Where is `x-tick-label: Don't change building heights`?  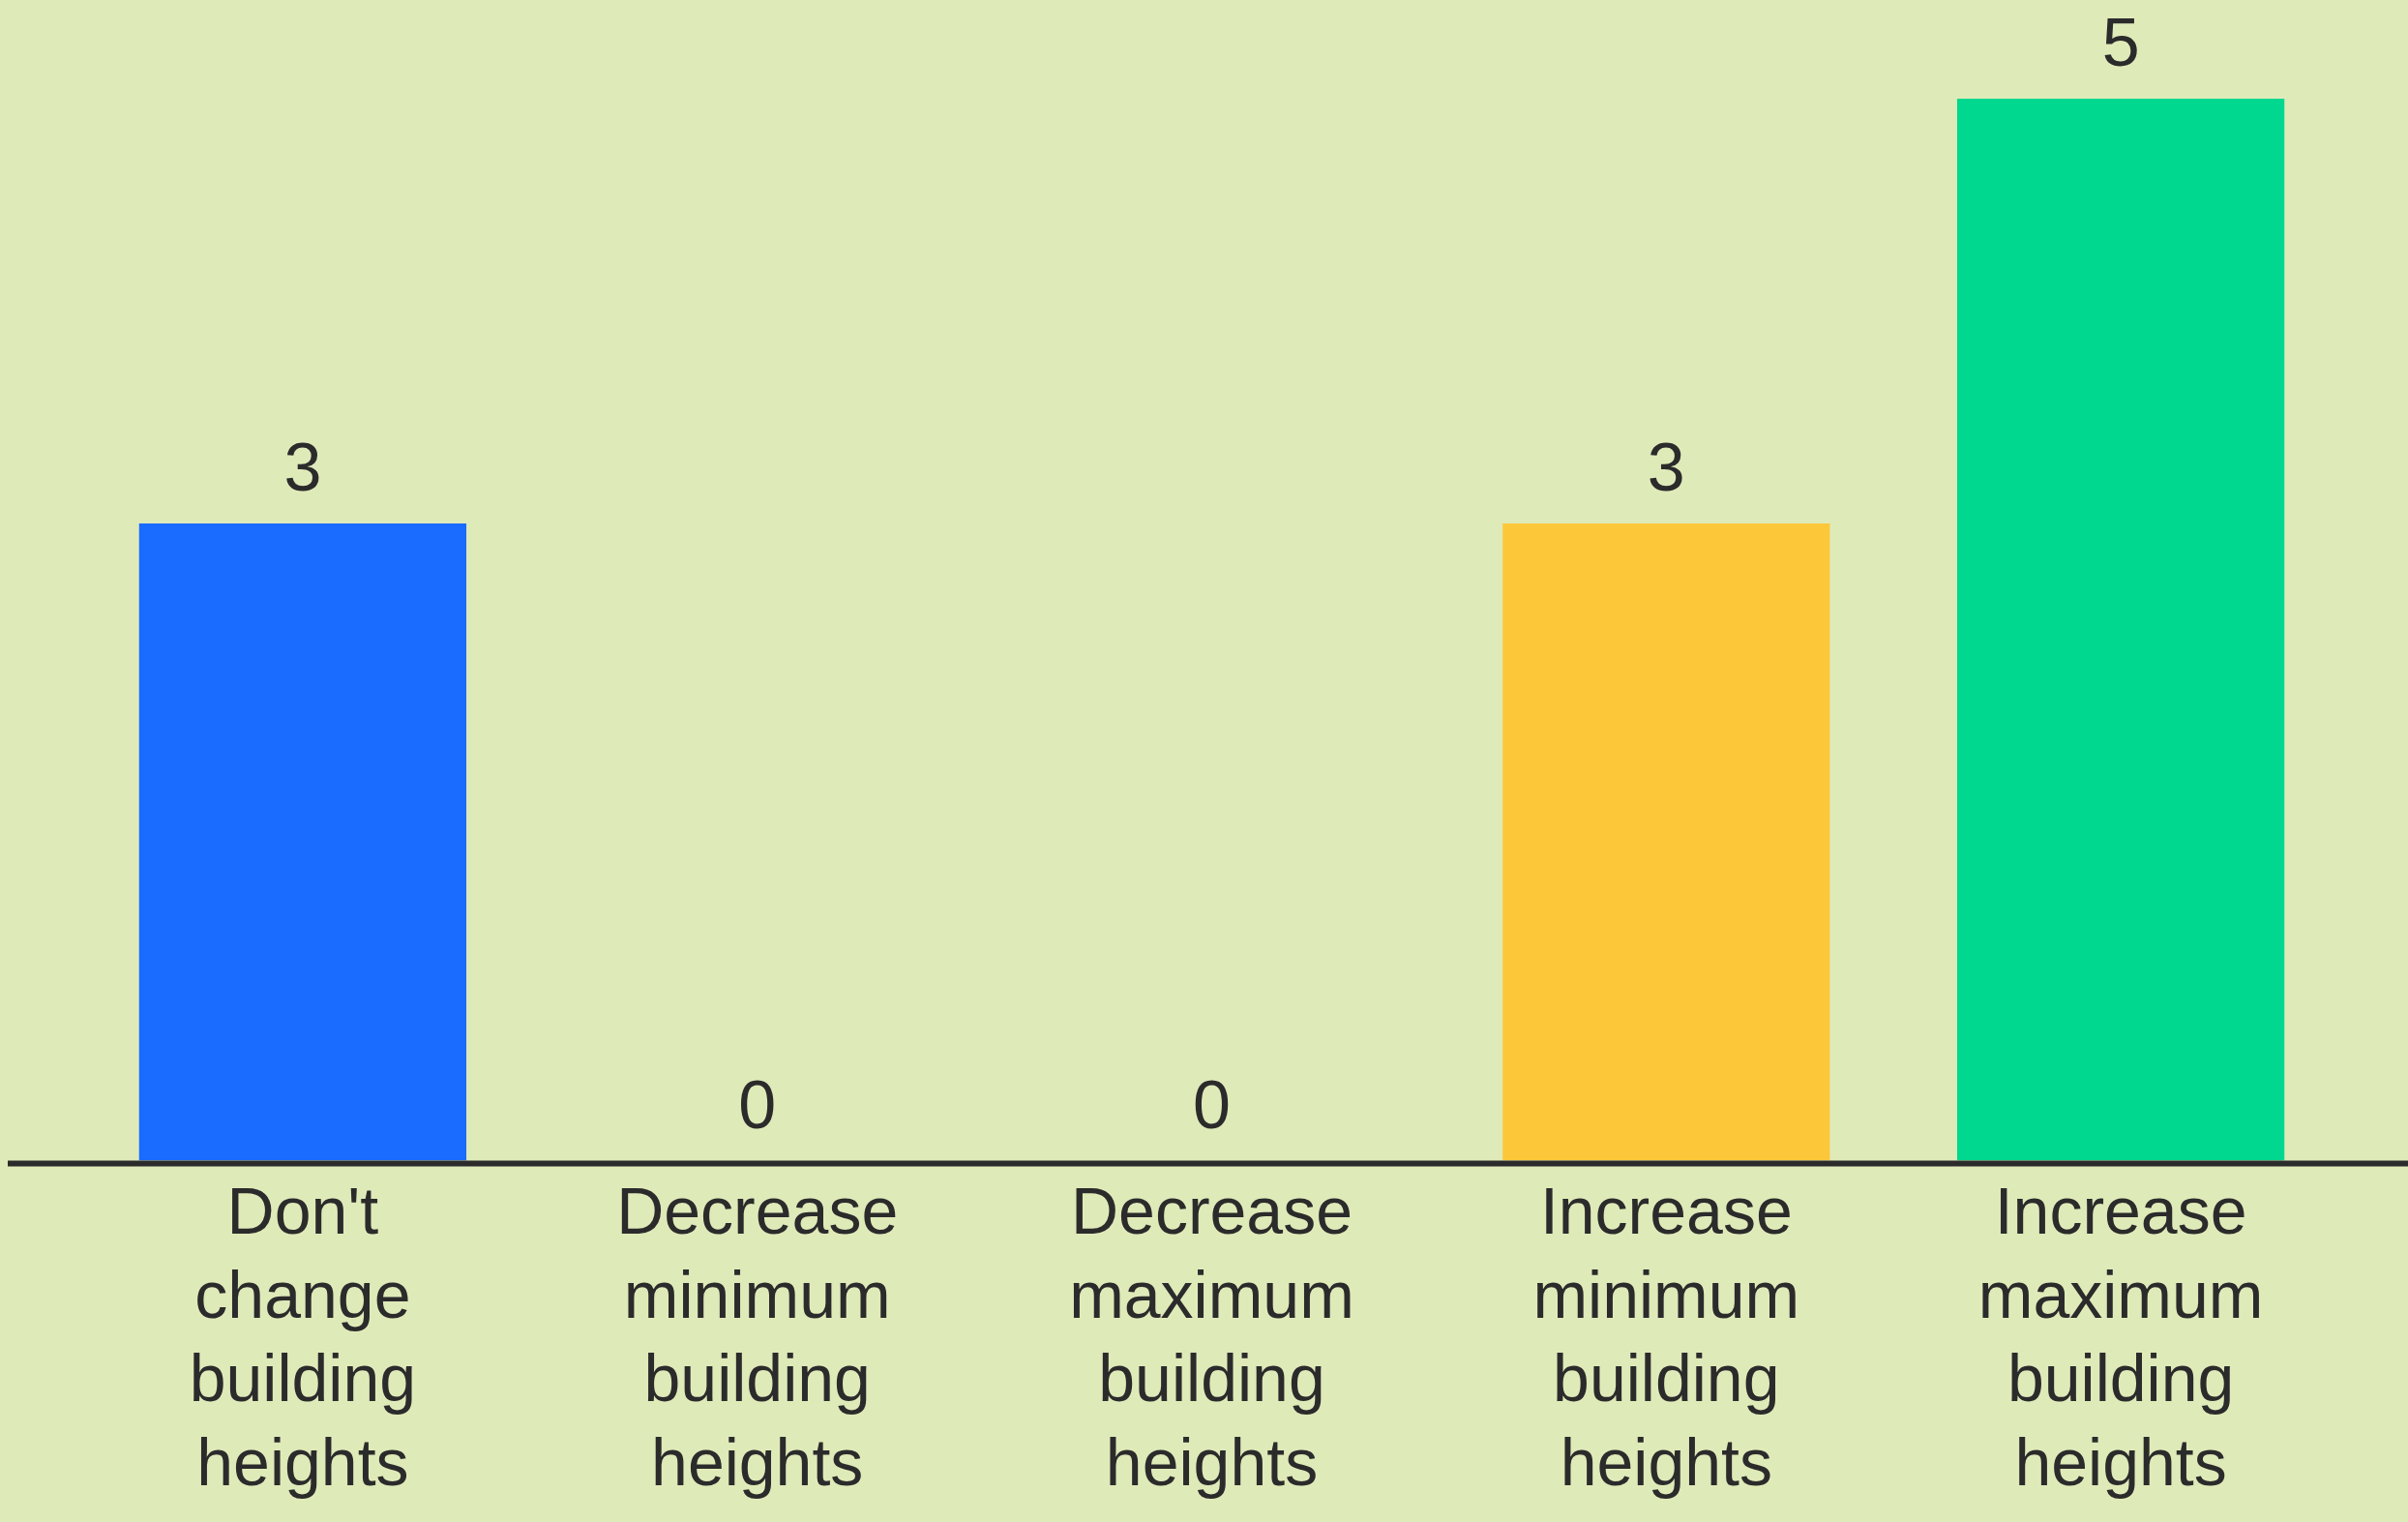 x-tick-label: Don't change building heights is located at coordinates (303, 1336).